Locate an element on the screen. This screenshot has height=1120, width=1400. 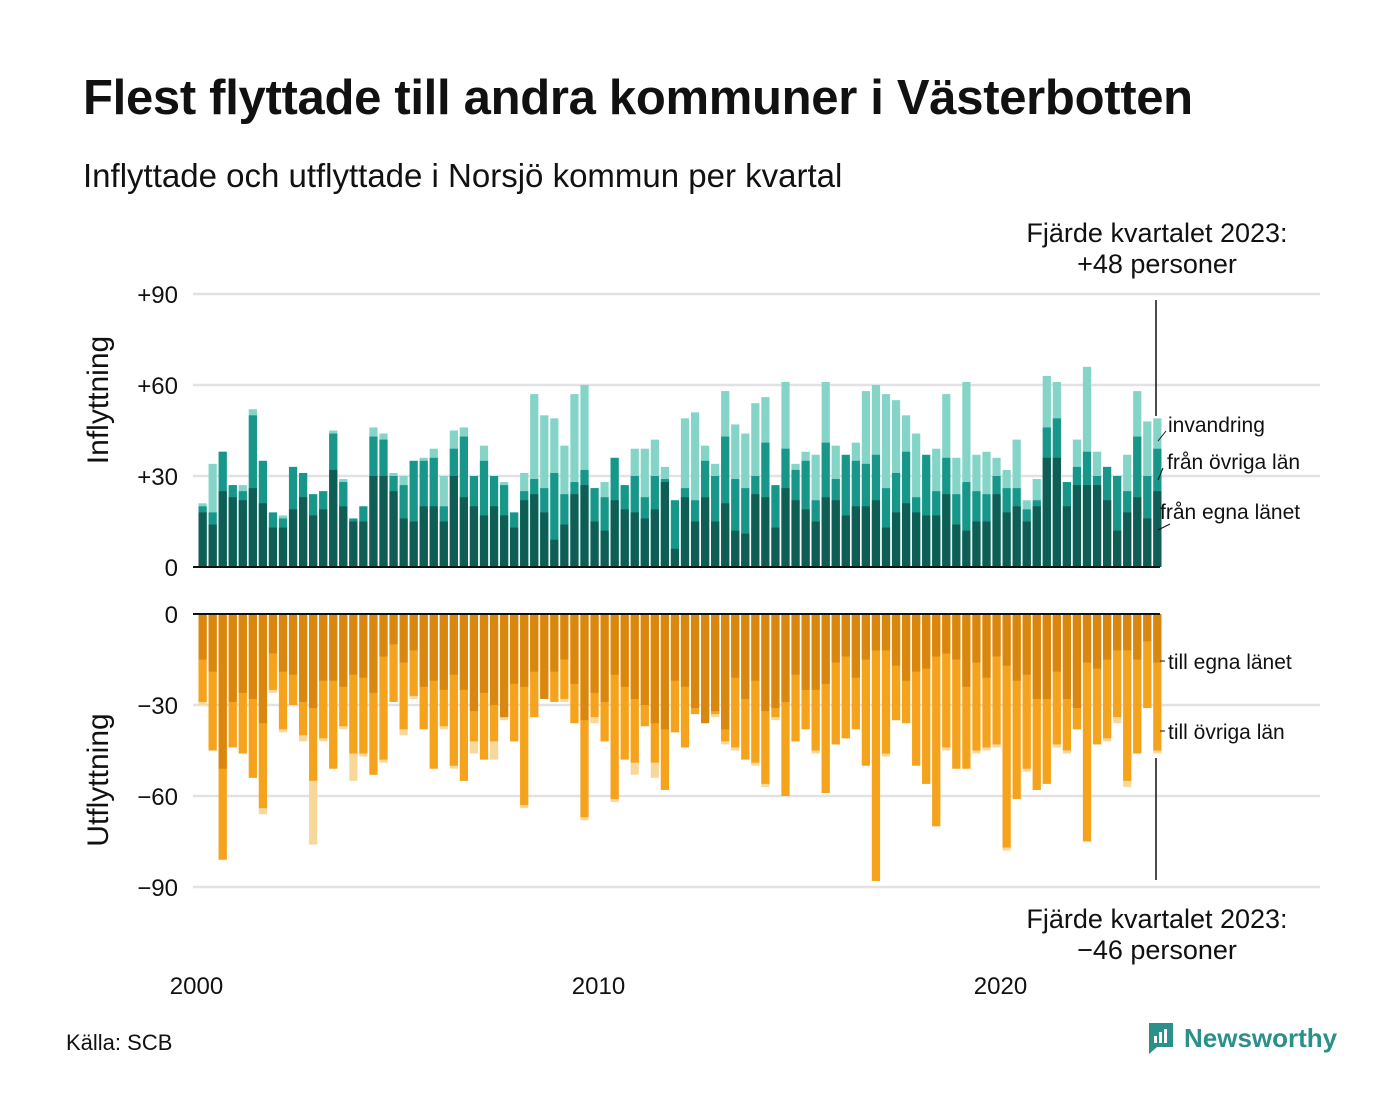
x-tick-label: 2000 is located at coordinates (196, 986).